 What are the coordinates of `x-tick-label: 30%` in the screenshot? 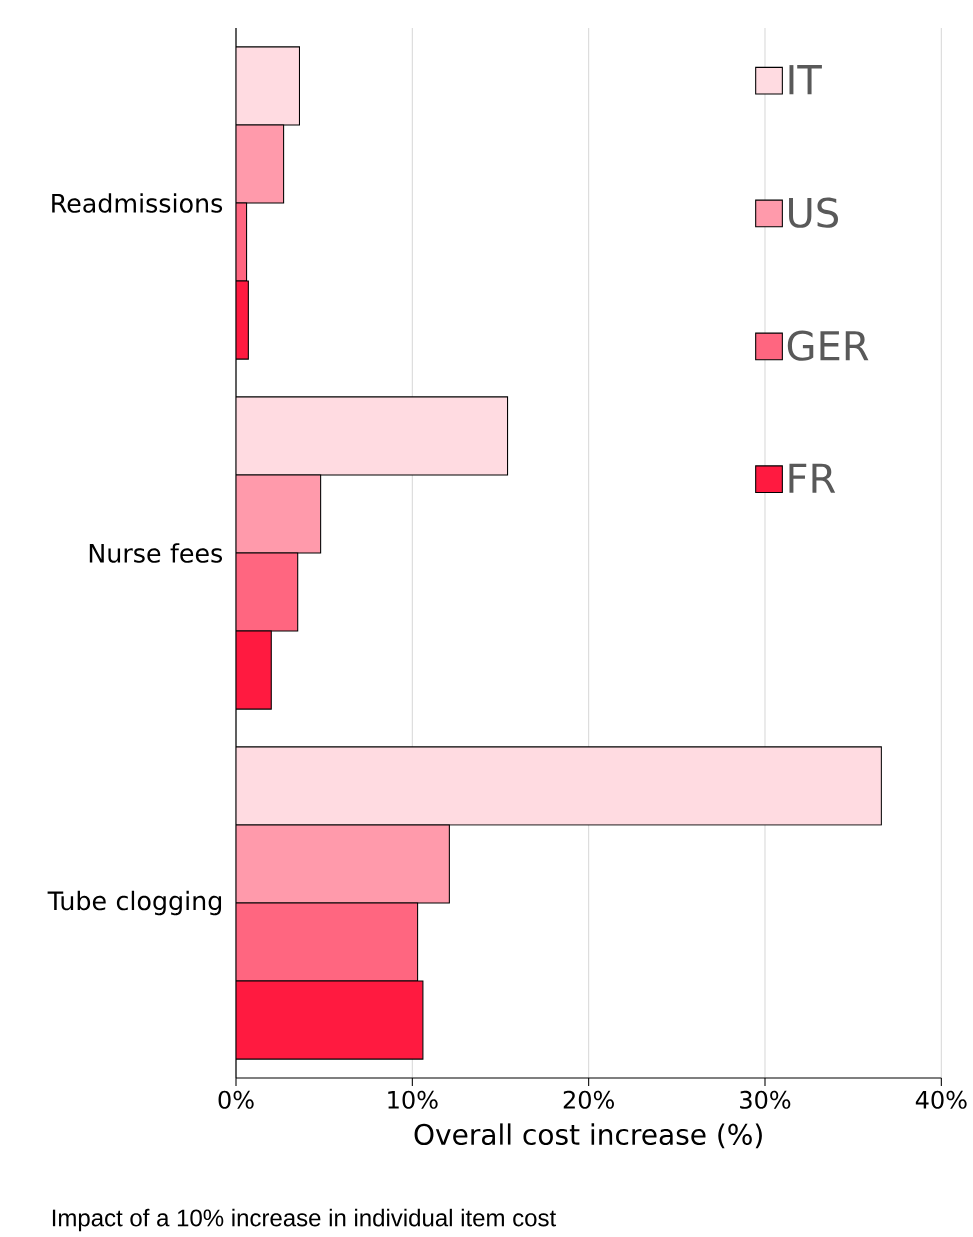 It's located at (765, 1099).